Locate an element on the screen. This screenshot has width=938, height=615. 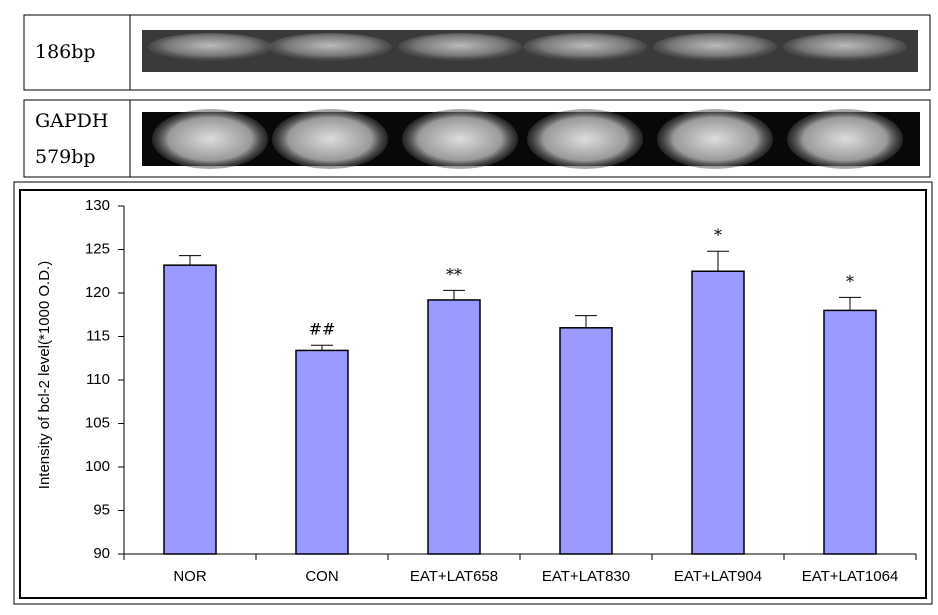
y-tick-label: 130 is located at coordinates (97, 205).